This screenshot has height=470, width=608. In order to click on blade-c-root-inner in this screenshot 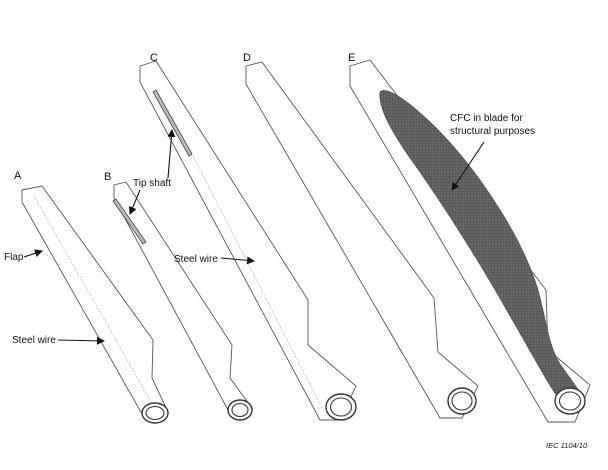, I will do `click(341, 407)`.